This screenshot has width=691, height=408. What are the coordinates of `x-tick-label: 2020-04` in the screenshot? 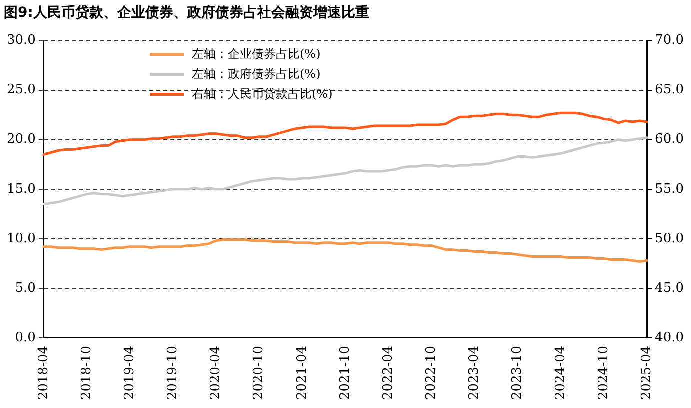 It's located at (216, 373).